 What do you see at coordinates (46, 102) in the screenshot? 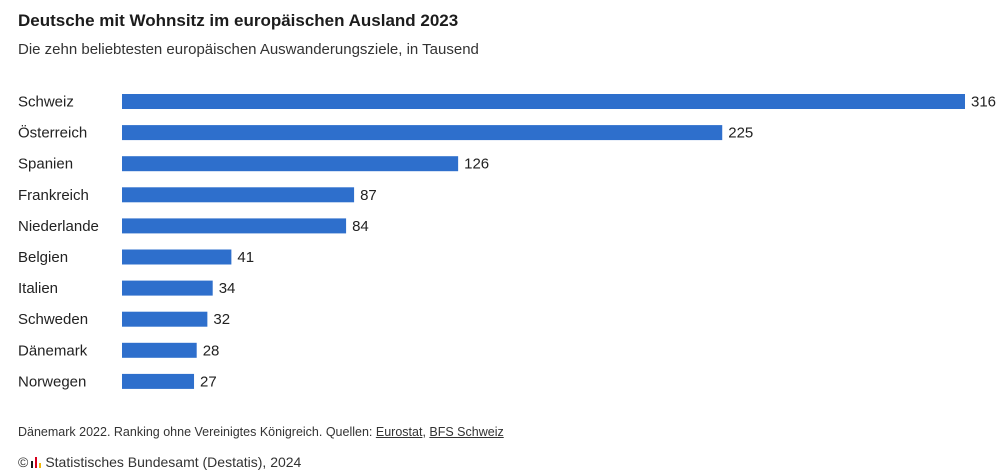
I see `category-label: Schweiz` at bounding box center [46, 102].